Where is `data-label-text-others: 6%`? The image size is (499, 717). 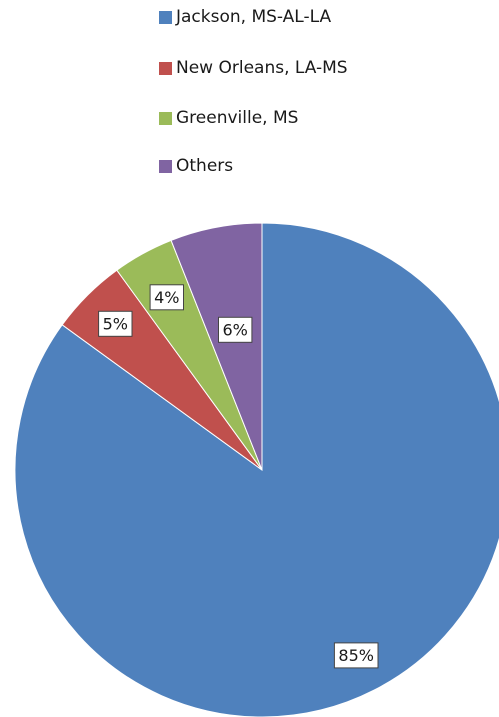
data-label-text-others: 6% is located at coordinates (235, 329).